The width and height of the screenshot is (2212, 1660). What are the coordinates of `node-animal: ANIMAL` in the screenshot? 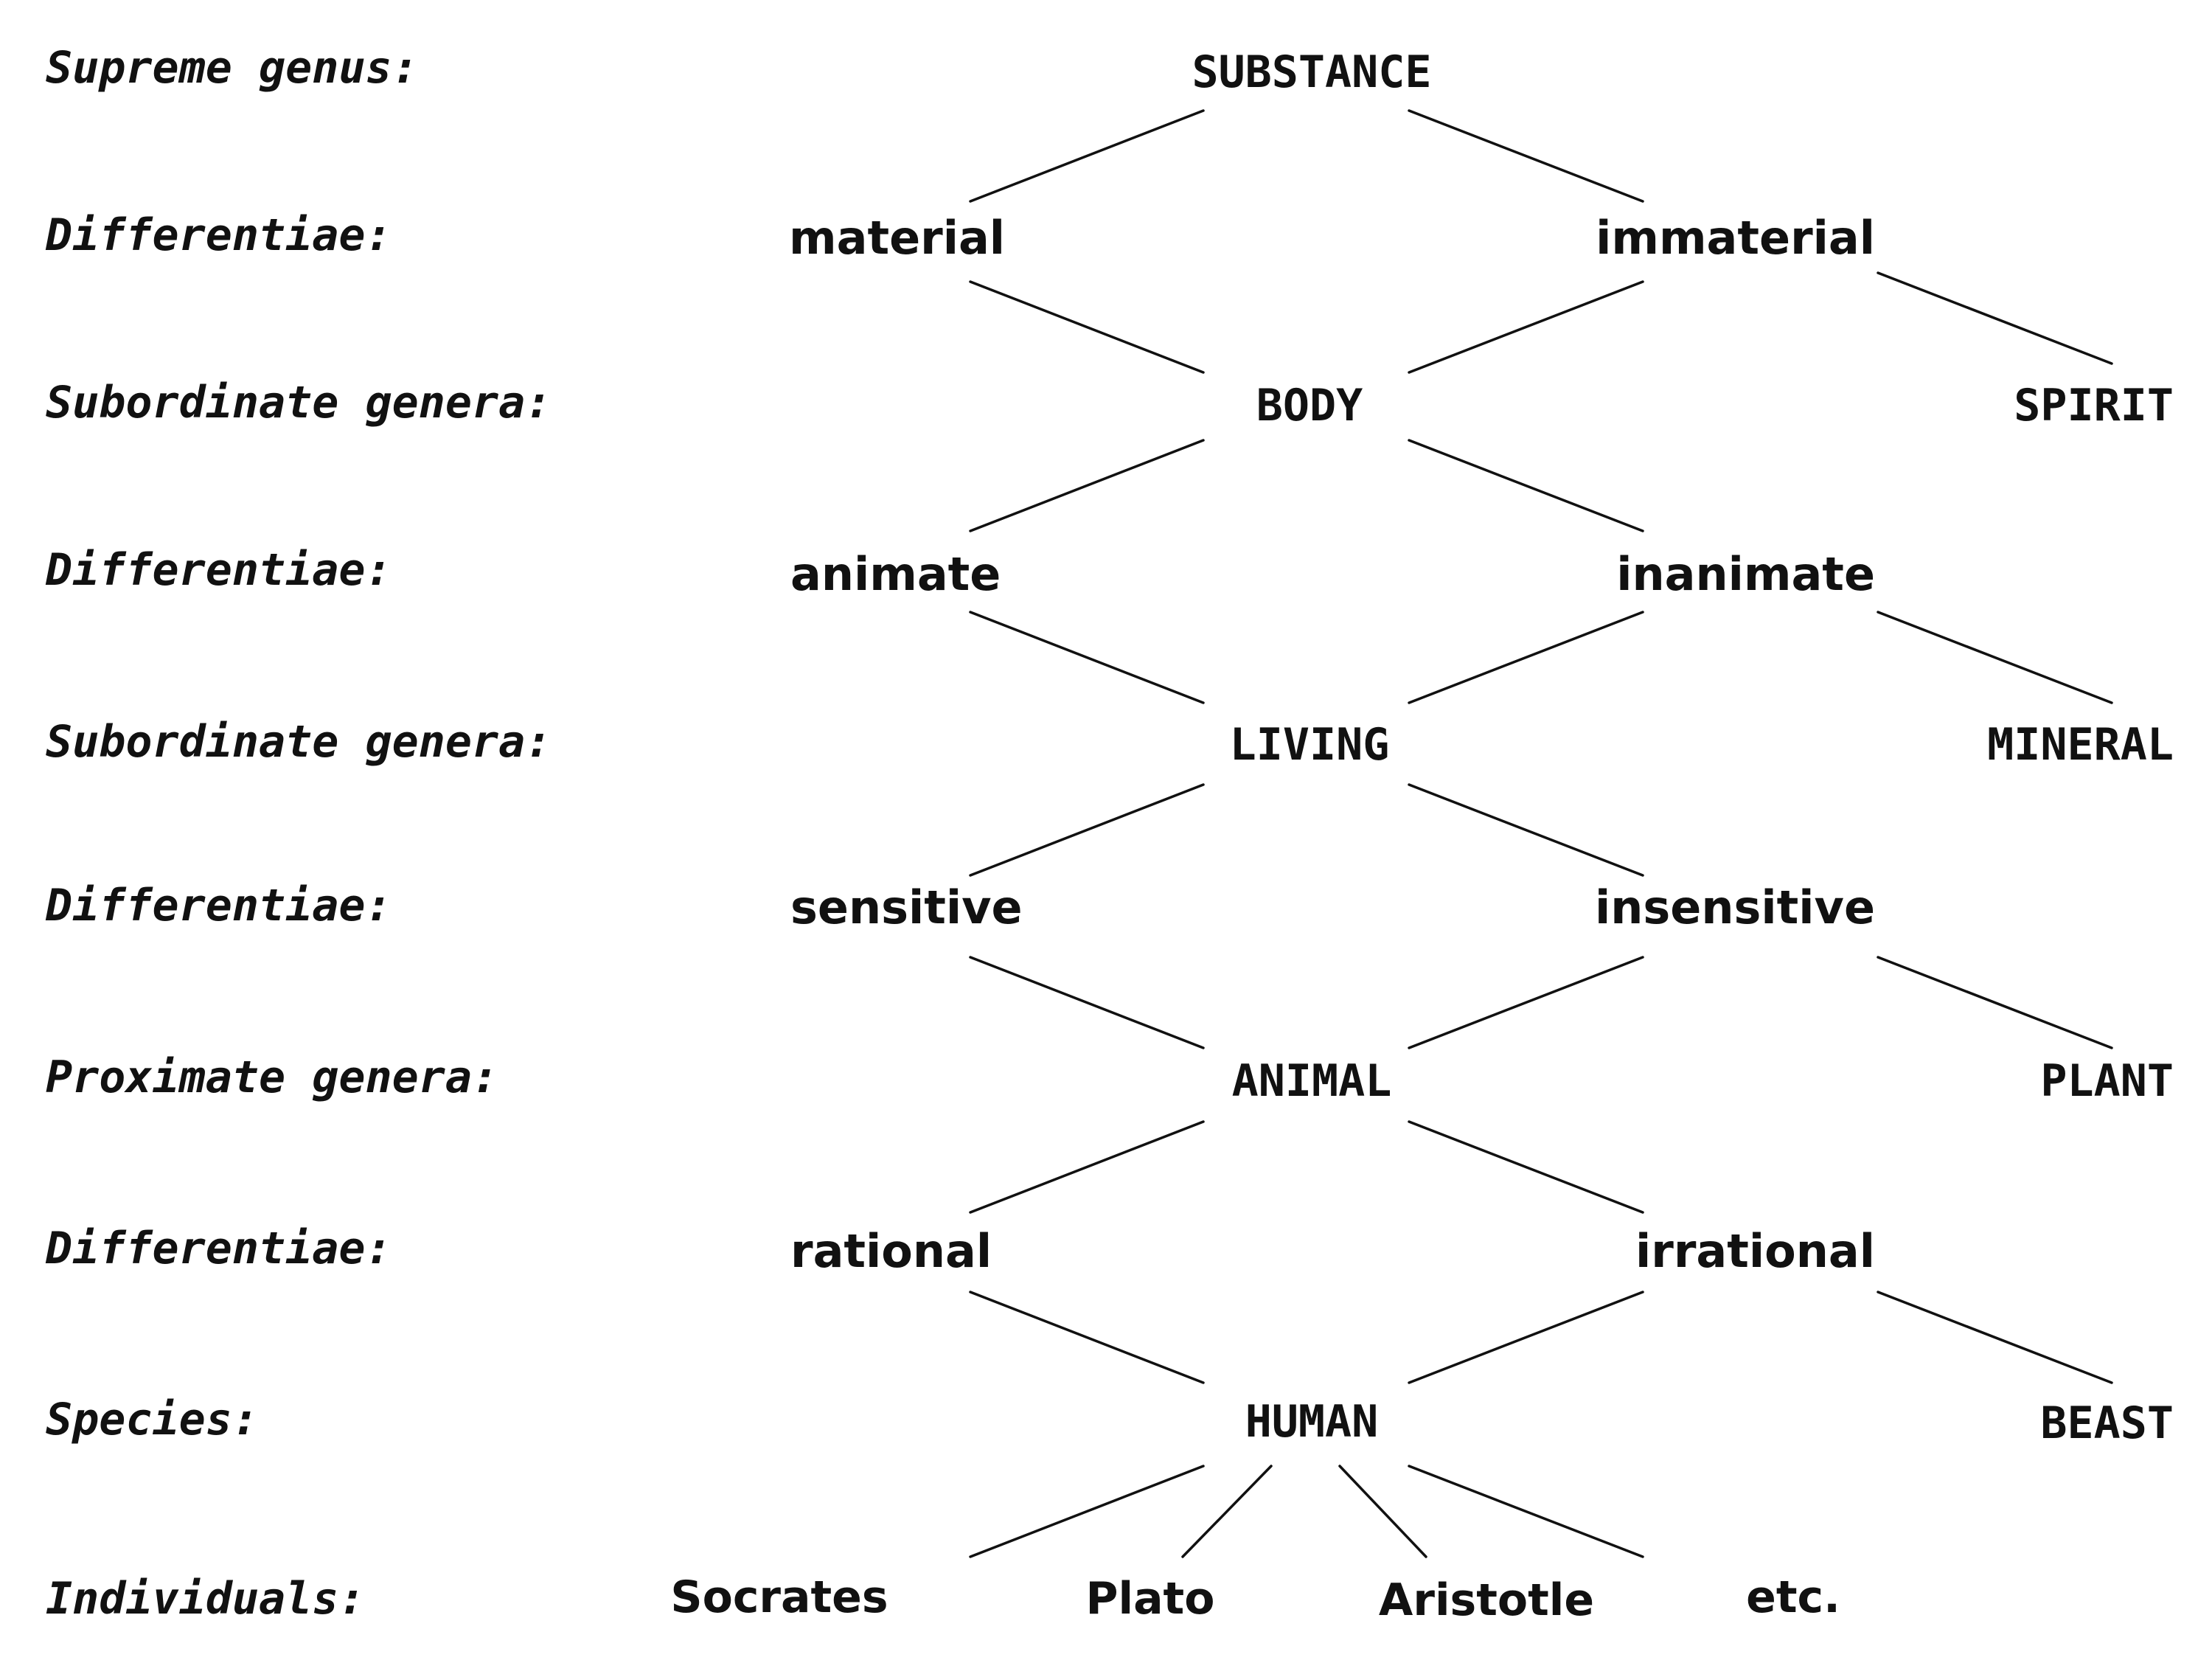 It's located at (1312, 1081).